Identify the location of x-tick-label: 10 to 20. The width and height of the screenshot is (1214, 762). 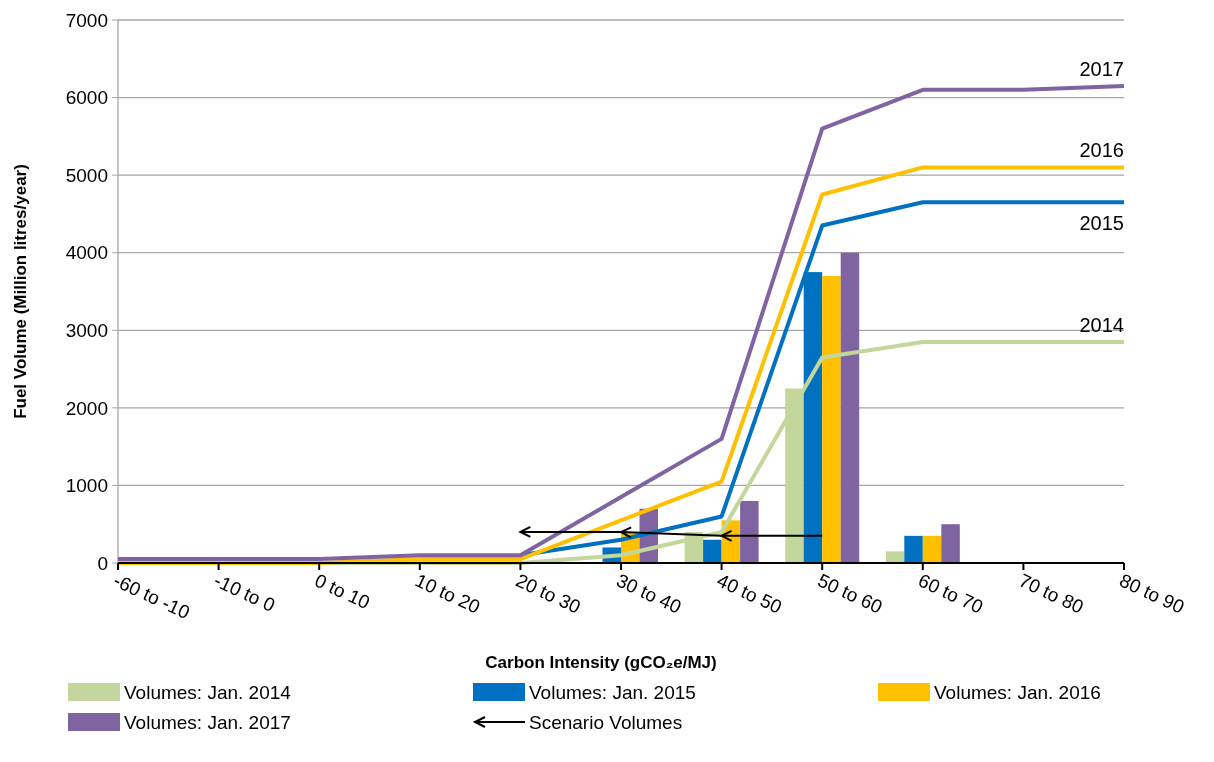
(448, 593).